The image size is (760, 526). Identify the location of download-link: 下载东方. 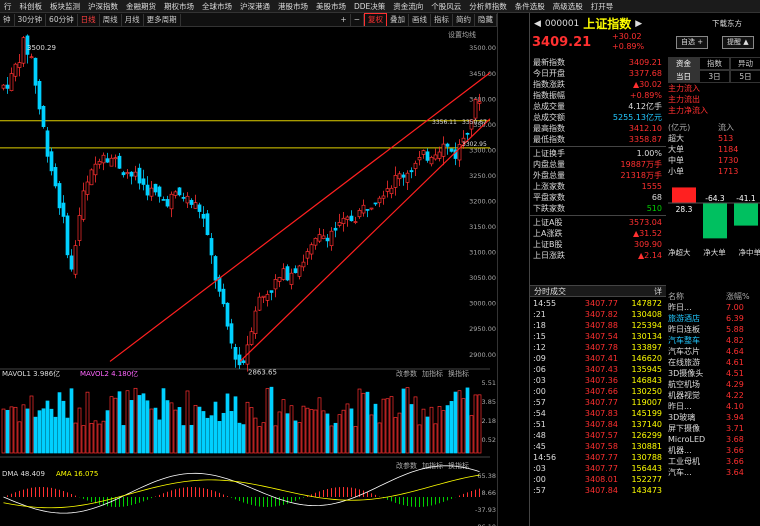
(727, 23).